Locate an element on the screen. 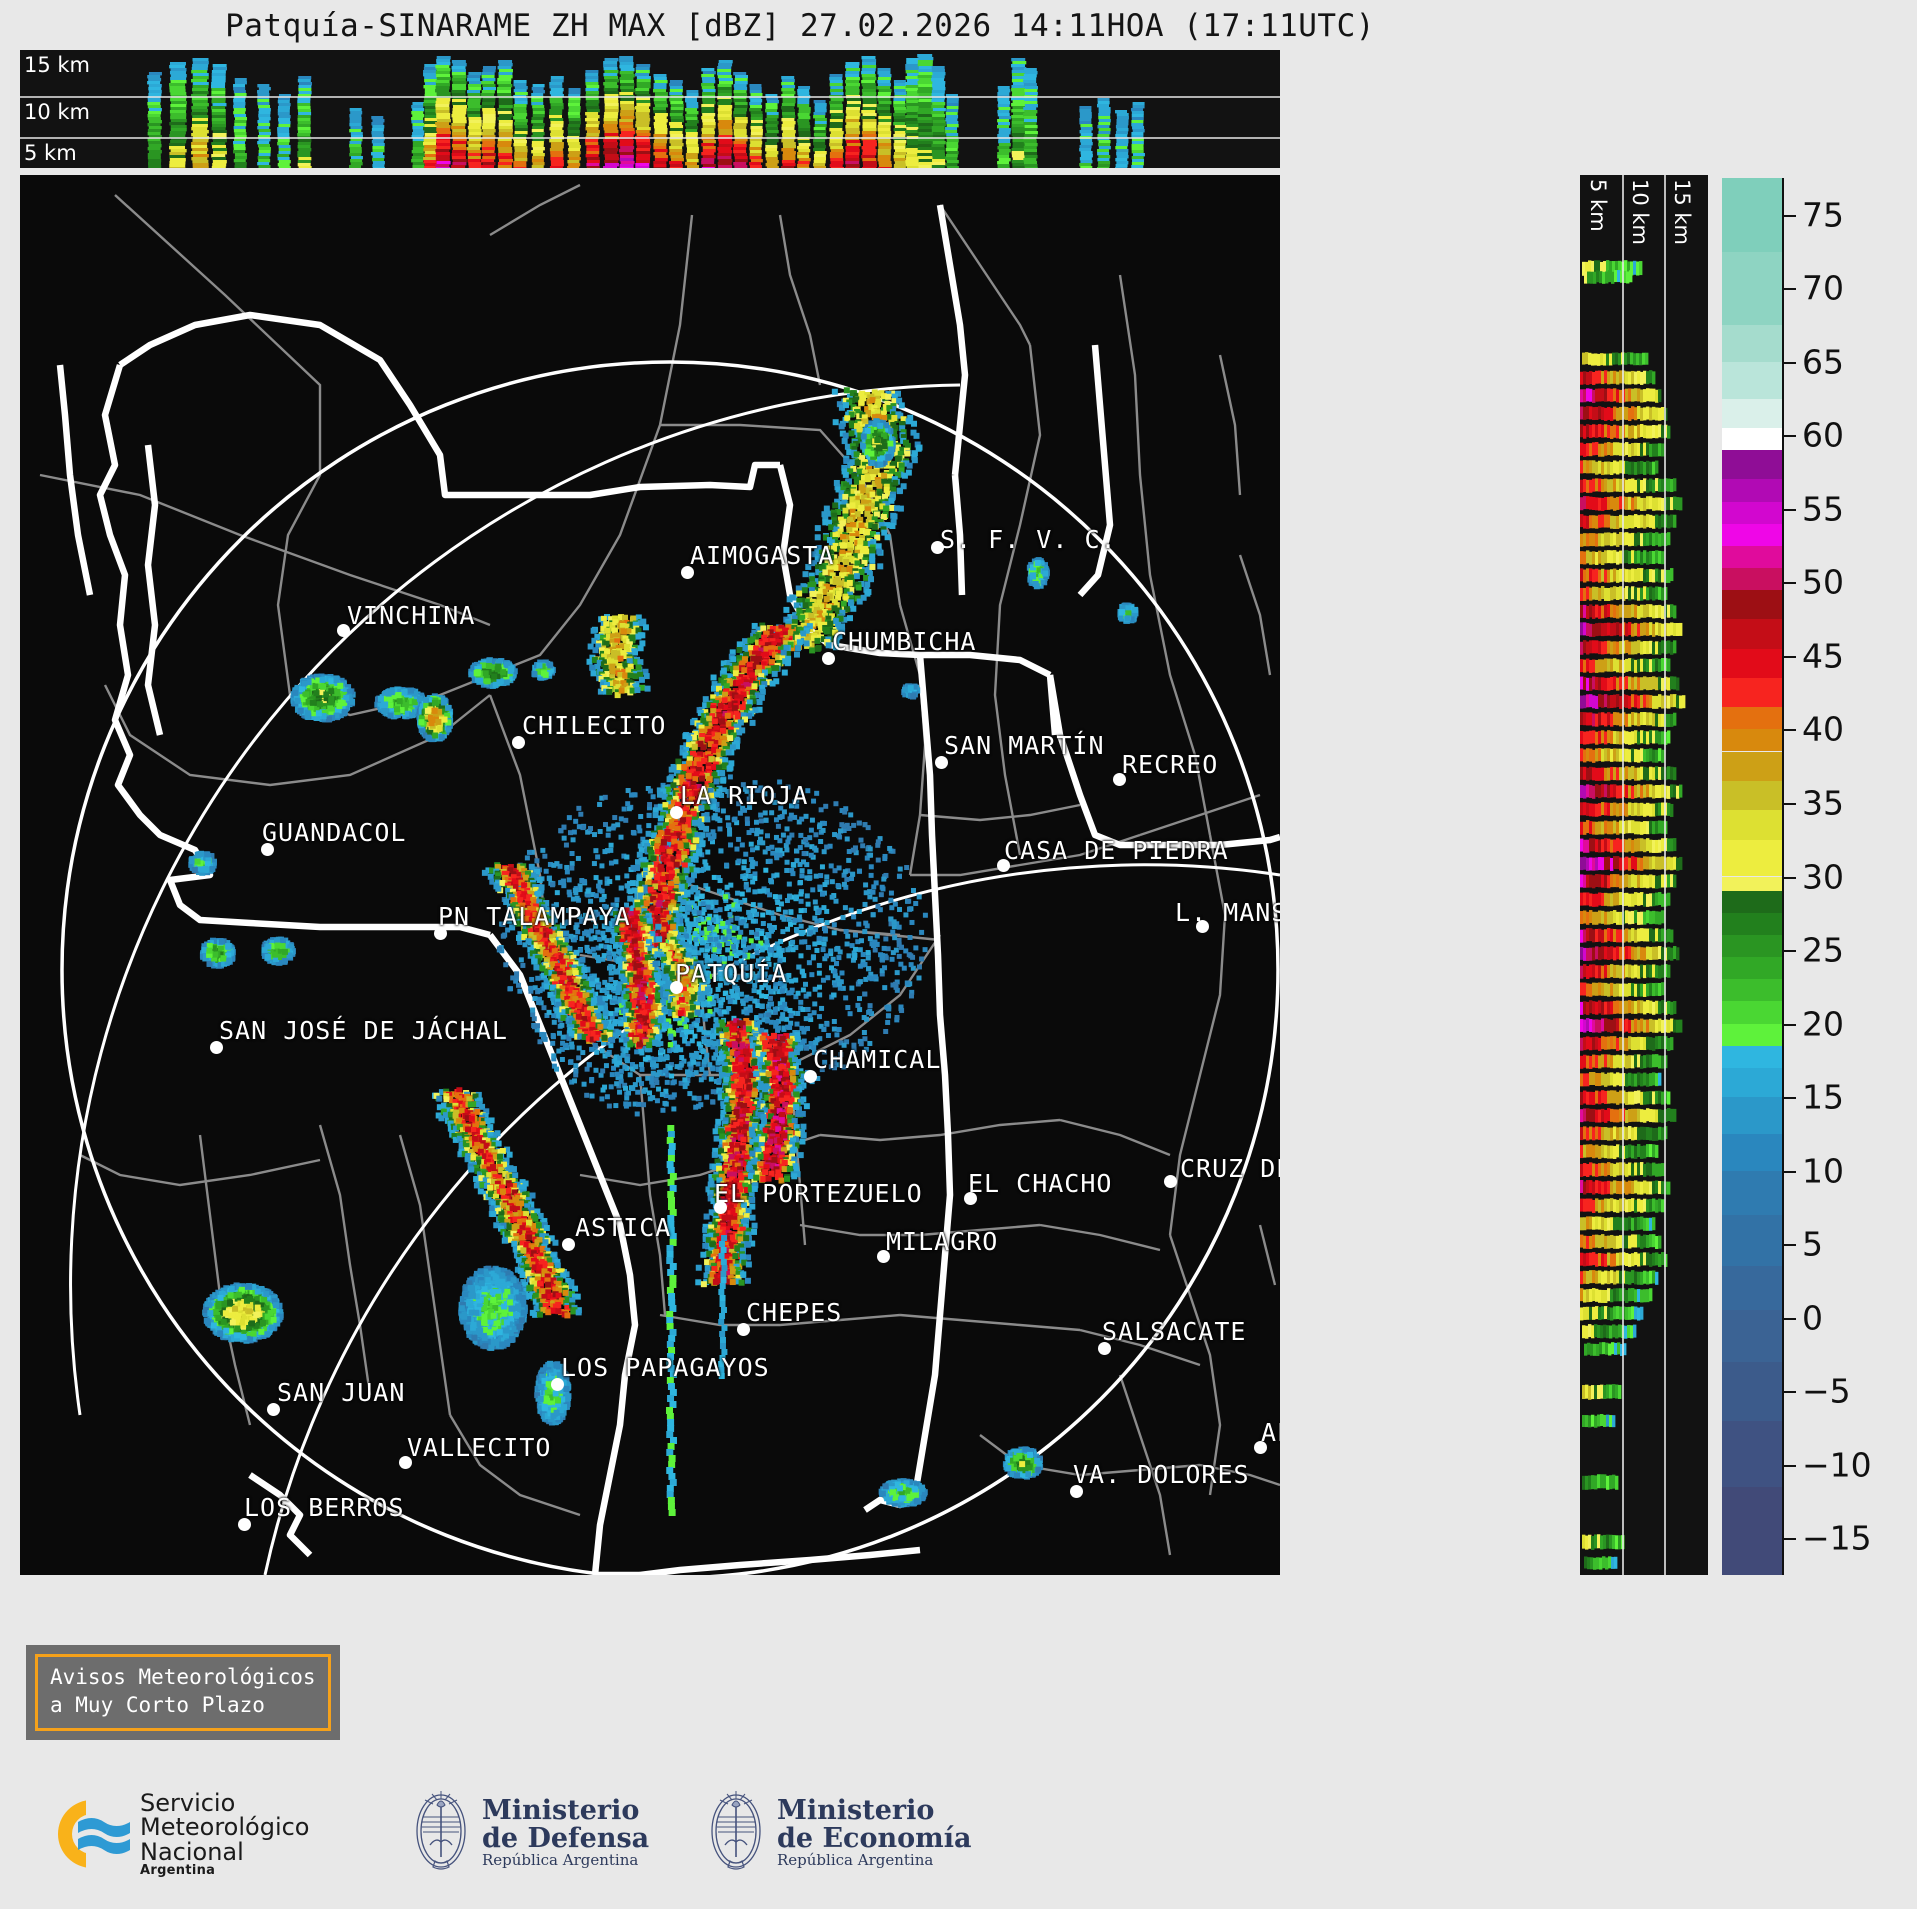  colorbar is located at coordinates (1752, 876).